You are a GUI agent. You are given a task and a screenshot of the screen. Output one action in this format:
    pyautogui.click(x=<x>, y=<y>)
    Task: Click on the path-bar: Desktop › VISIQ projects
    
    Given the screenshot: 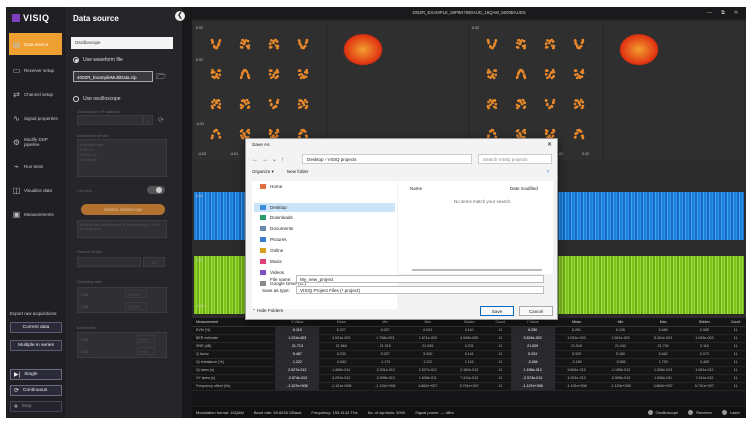 What is the action you would take?
    pyautogui.click(x=387, y=159)
    